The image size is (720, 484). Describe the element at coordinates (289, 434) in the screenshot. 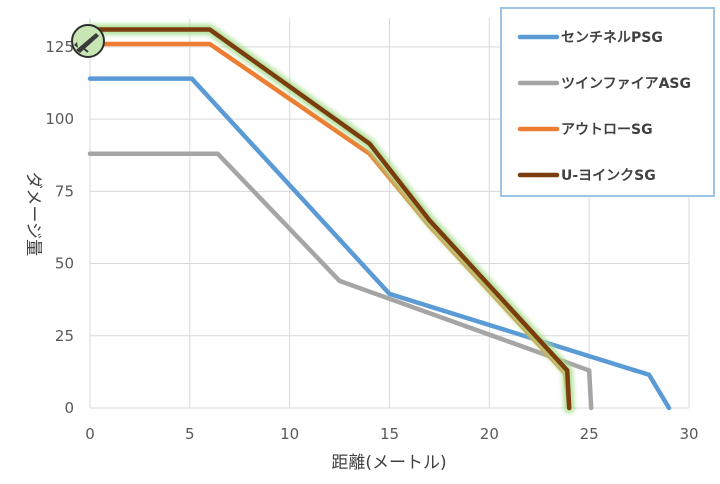

I see `x-tick-label: 10` at that location.